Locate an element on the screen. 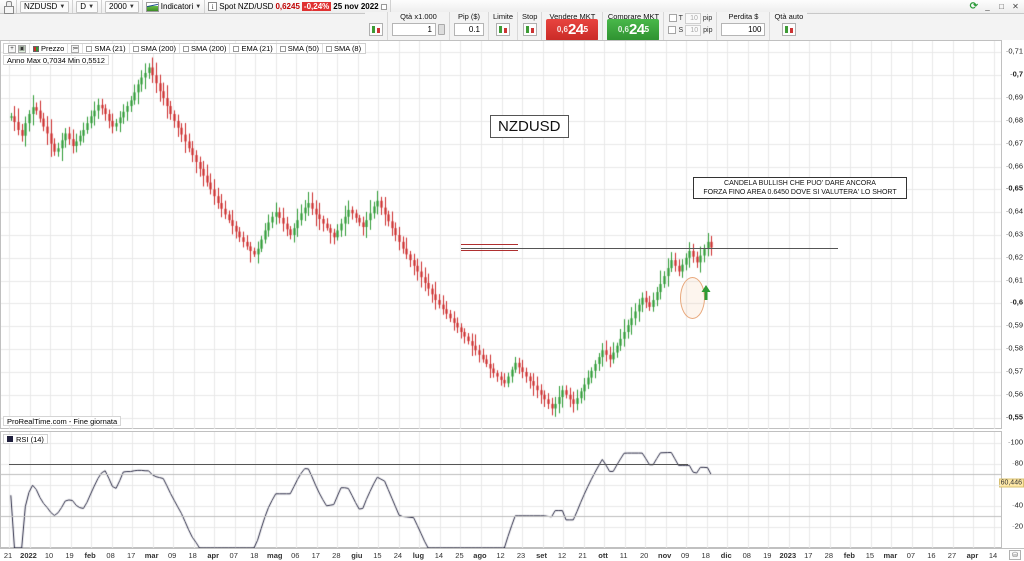  quantity-group: Qtà x1.000 1 is located at coordinates (419, 26).